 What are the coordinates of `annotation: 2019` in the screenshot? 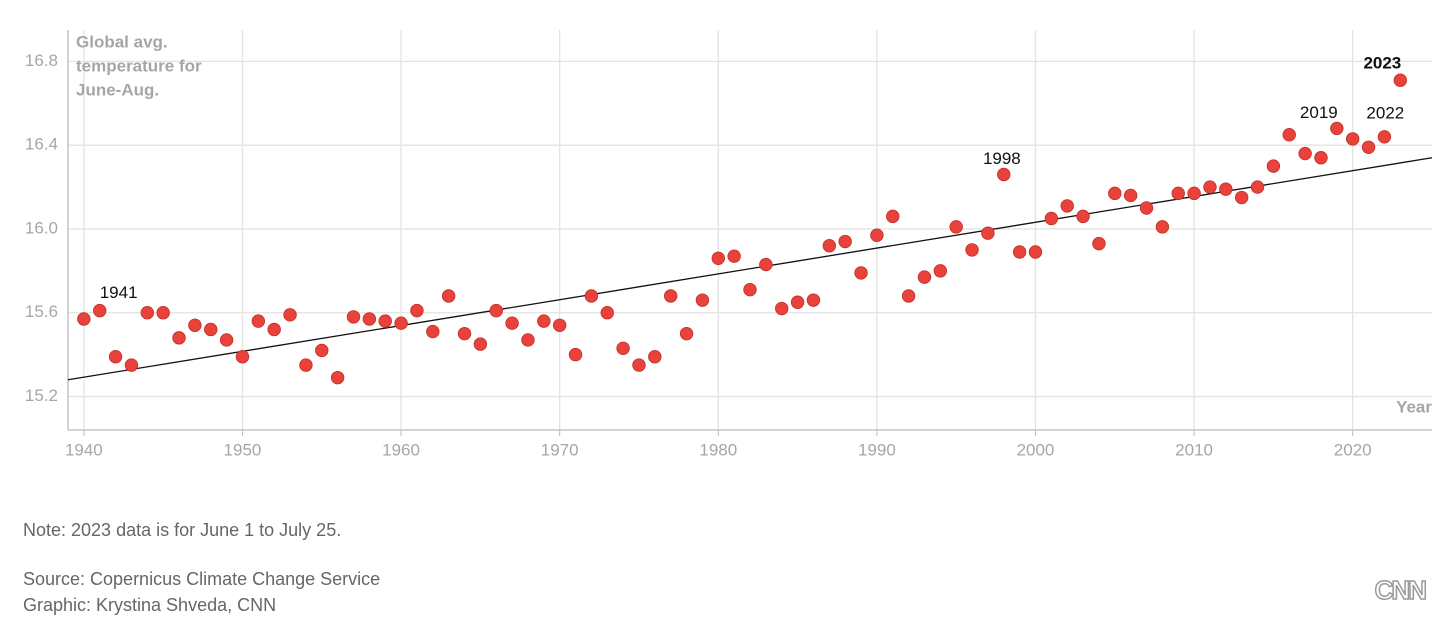 It's located at (1319, 112).